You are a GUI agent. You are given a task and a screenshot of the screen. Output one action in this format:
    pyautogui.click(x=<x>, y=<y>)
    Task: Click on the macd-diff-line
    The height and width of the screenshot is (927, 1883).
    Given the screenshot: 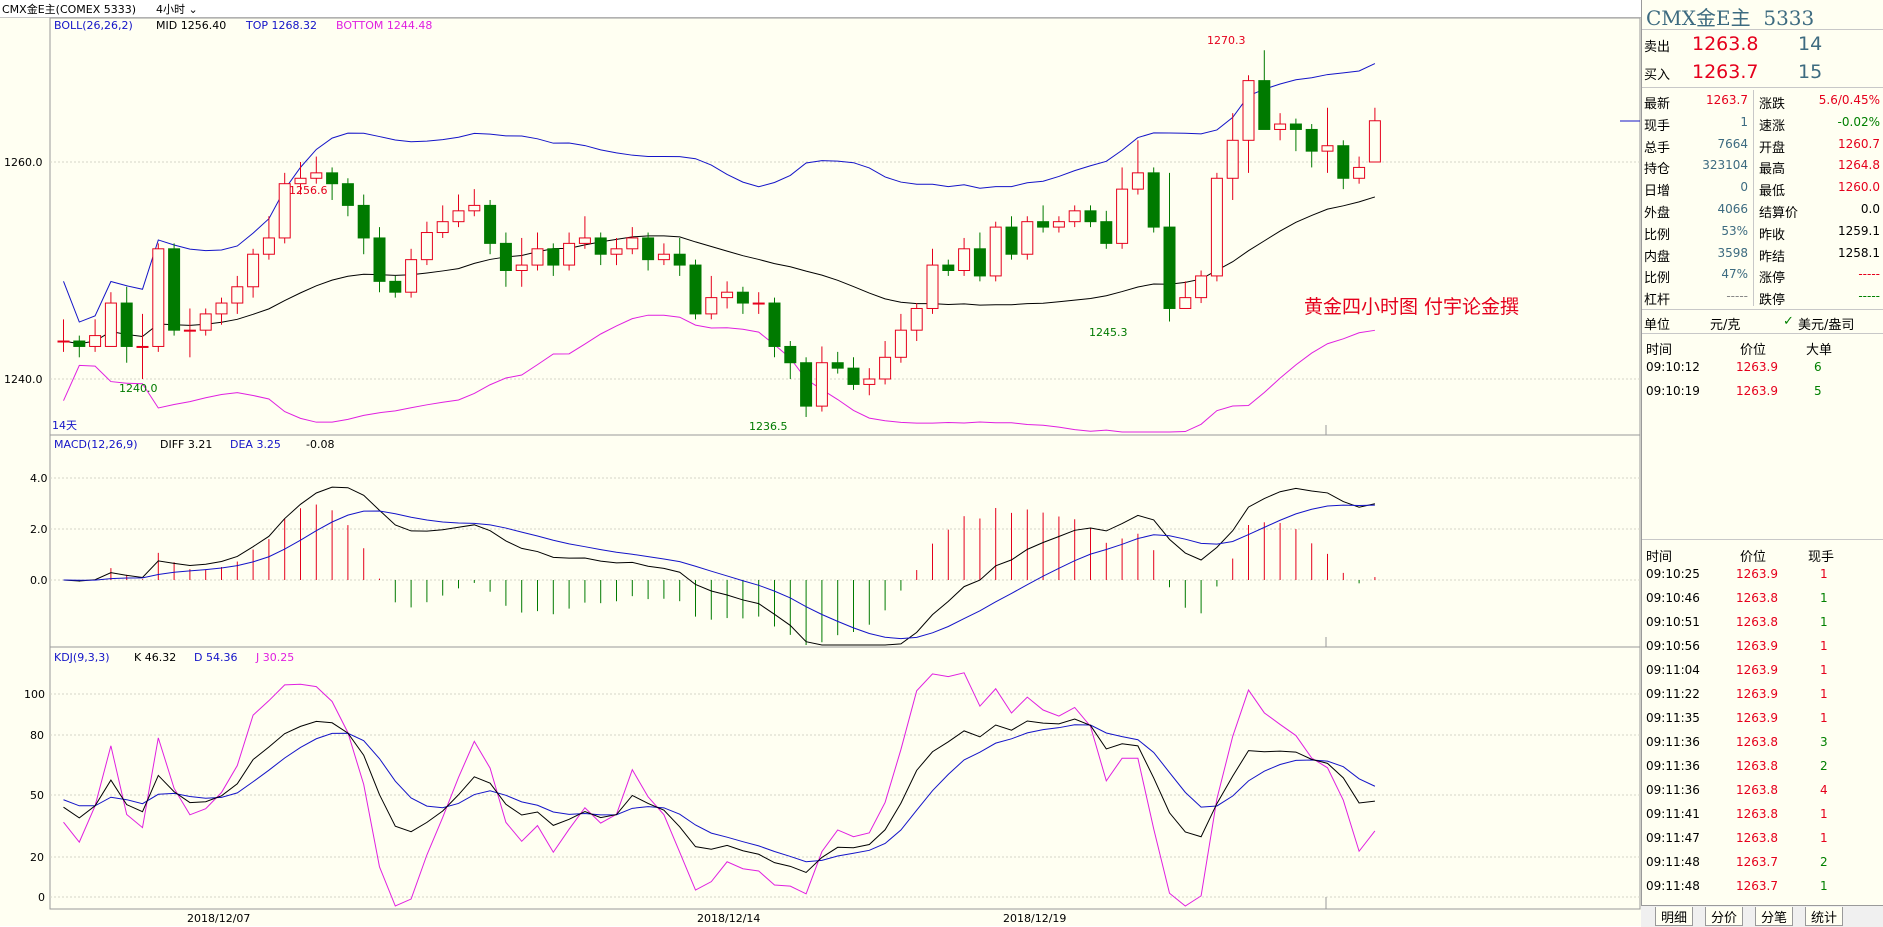 What is the action you would take?
    pyautogui.click(x=719, y=566)
    